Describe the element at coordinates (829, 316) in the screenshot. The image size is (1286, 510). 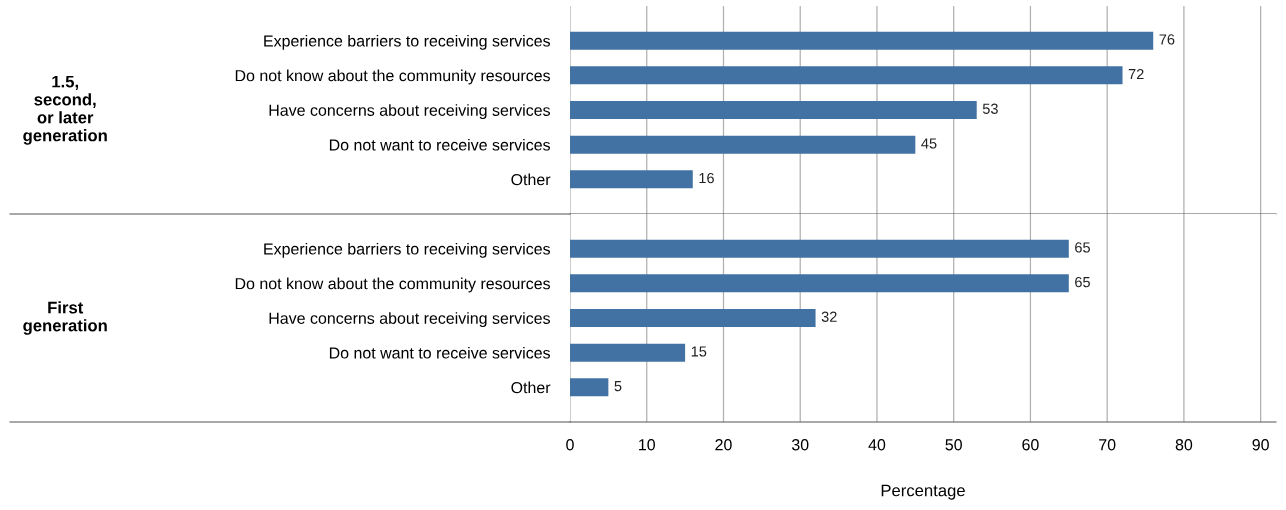
I see `data-label: 32` at that location.